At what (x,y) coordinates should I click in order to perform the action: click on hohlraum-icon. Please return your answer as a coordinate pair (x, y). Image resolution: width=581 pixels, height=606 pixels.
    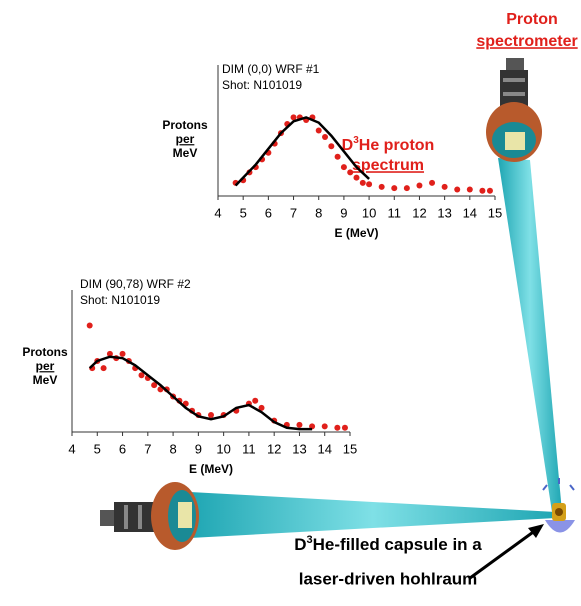
    Looking at the image, I should click on (558, 505).